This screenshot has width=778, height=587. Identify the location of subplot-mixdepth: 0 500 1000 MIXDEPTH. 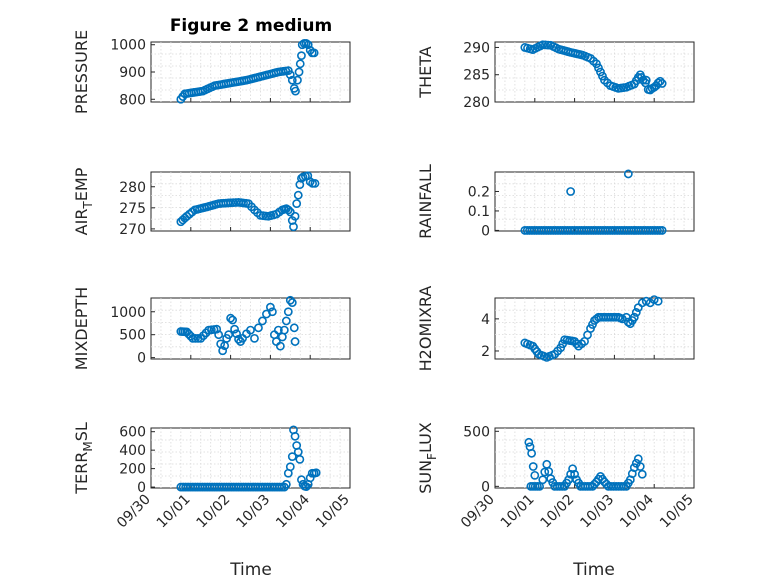
(211, 328).